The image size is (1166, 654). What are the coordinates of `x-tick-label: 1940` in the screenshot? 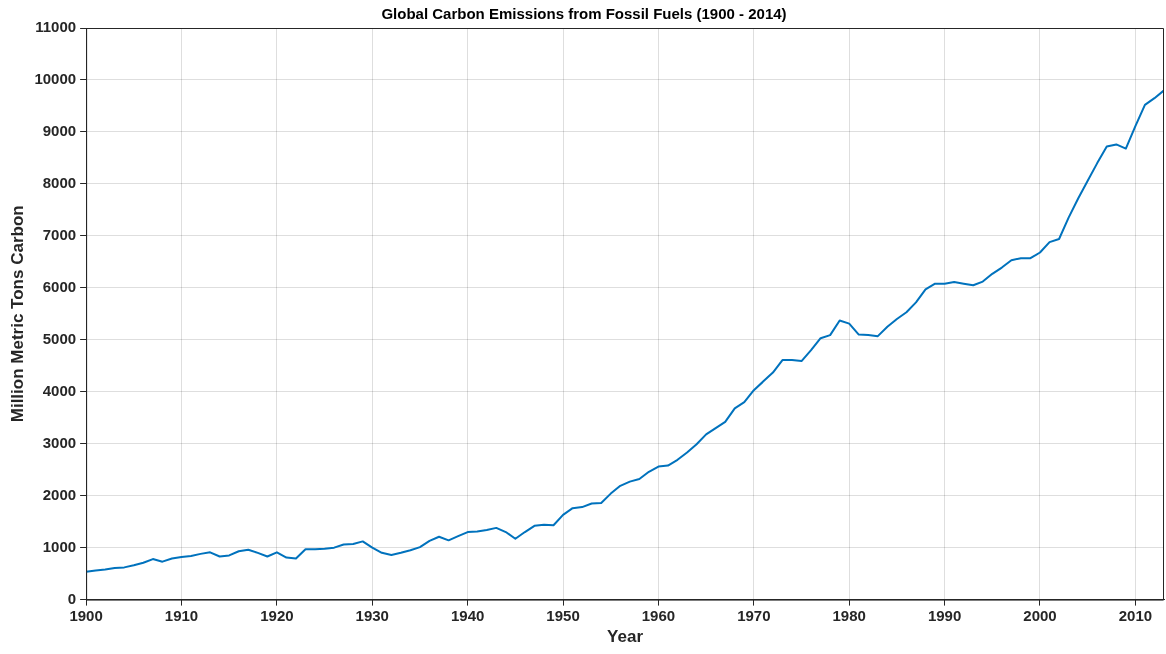 It's located at (467, 615).